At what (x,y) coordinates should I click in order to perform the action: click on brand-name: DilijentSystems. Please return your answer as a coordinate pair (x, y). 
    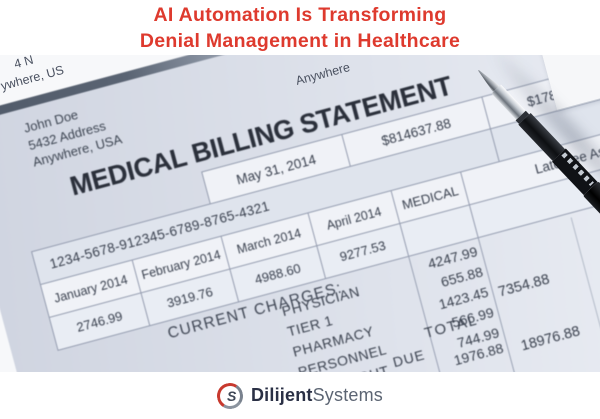
    Looking at the image, I should click on (317, 395).